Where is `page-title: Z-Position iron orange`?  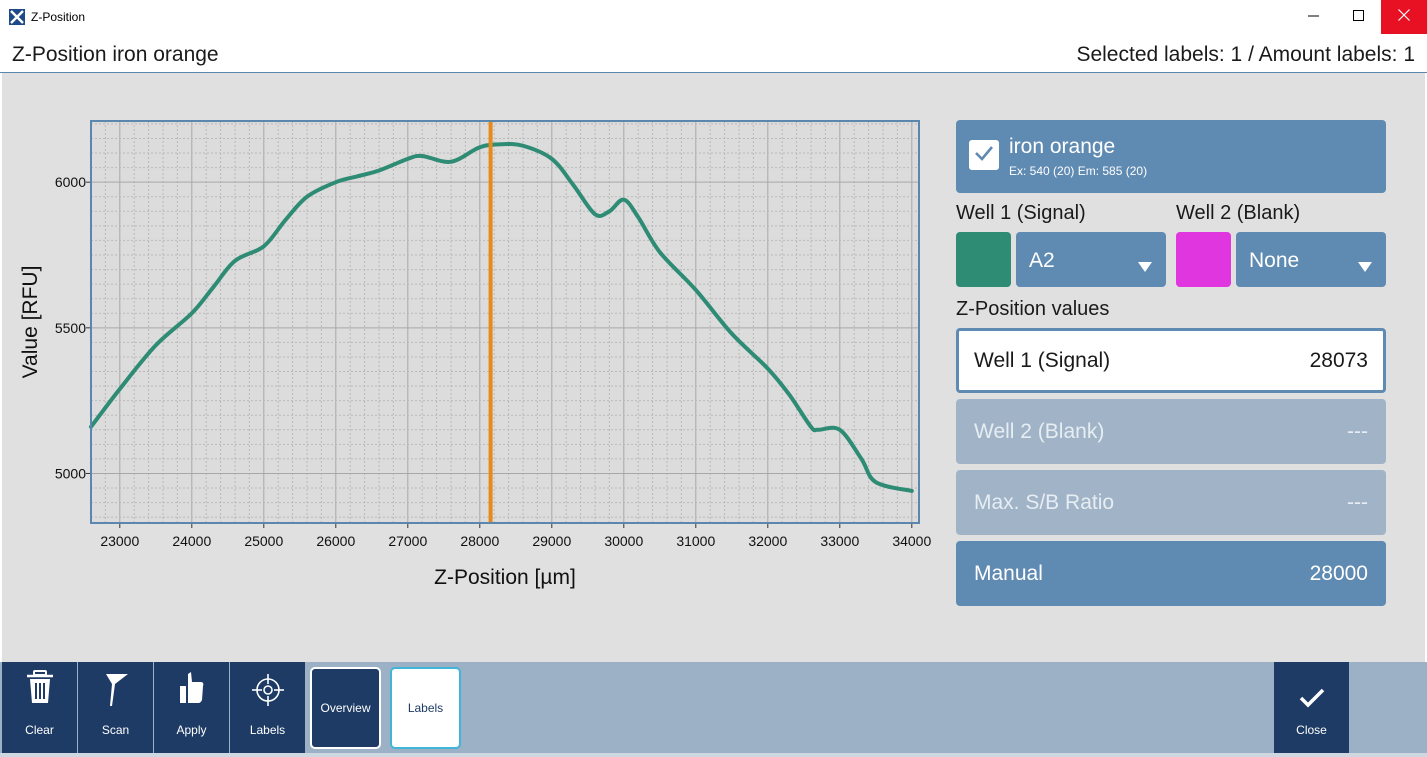 page-title: Z-Position iron orange is located at coordinates (115, 54).